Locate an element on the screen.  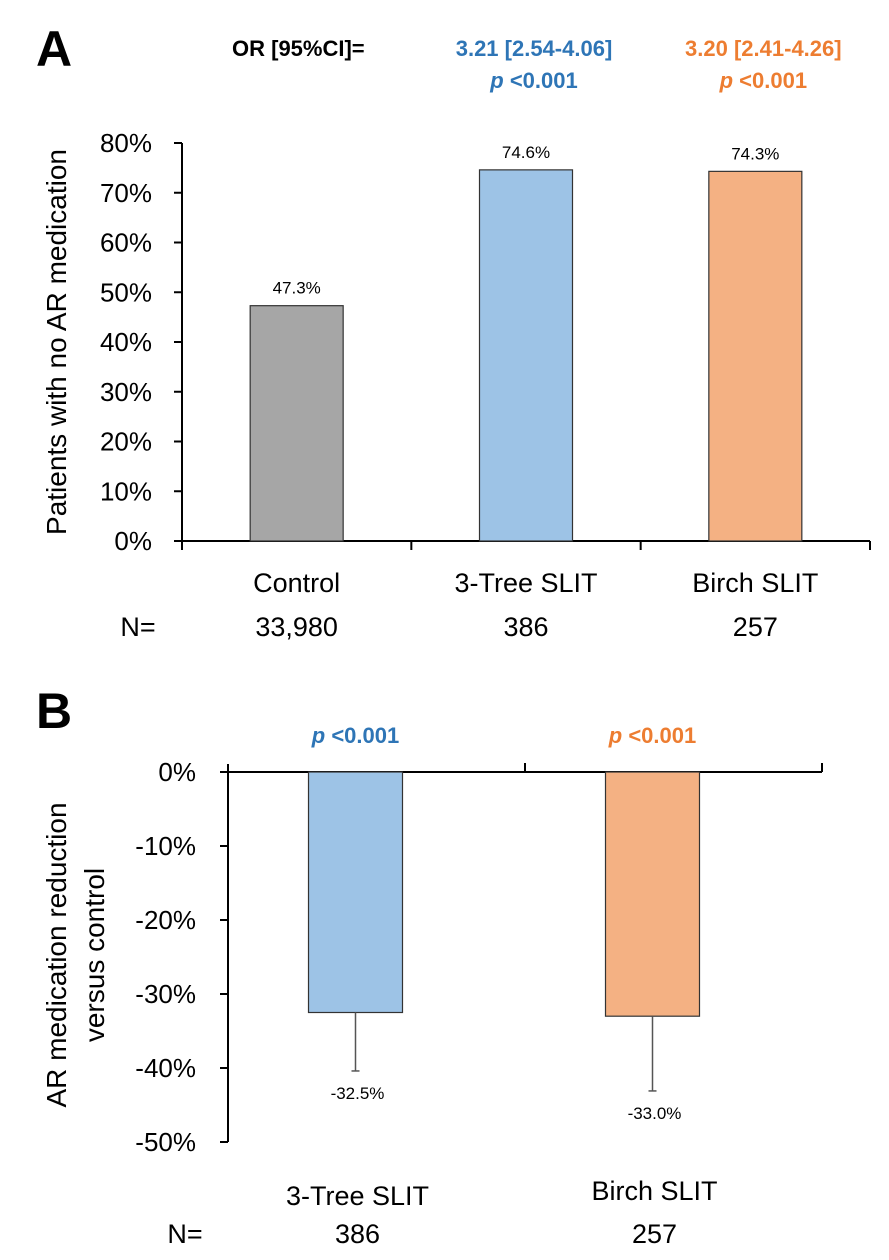
y-tick-label: 40% is located at coordinates (126, 342).